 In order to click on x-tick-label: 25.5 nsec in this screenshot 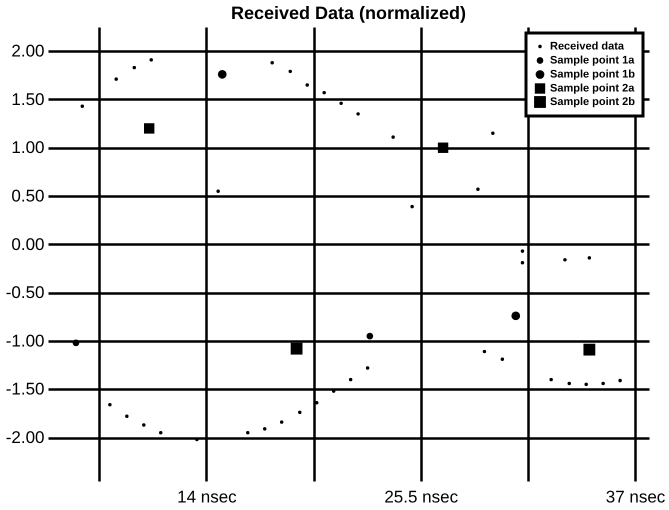, I will do `click(421, 497)`.